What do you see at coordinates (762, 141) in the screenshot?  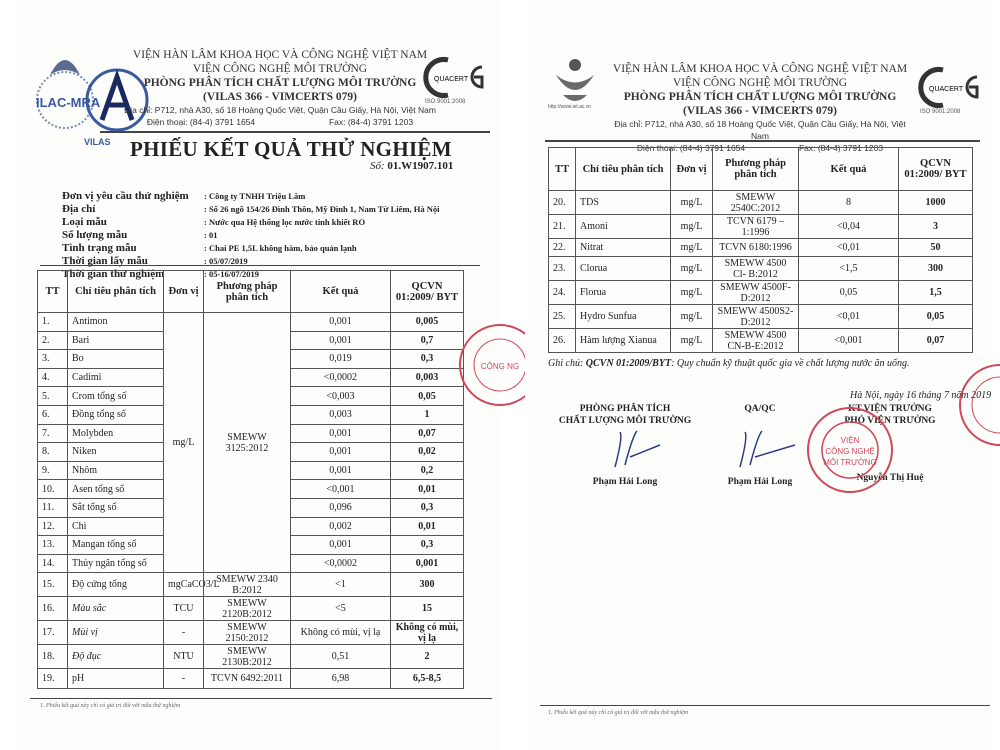 I see `header-rule-right` at bounding box center [762, 141].